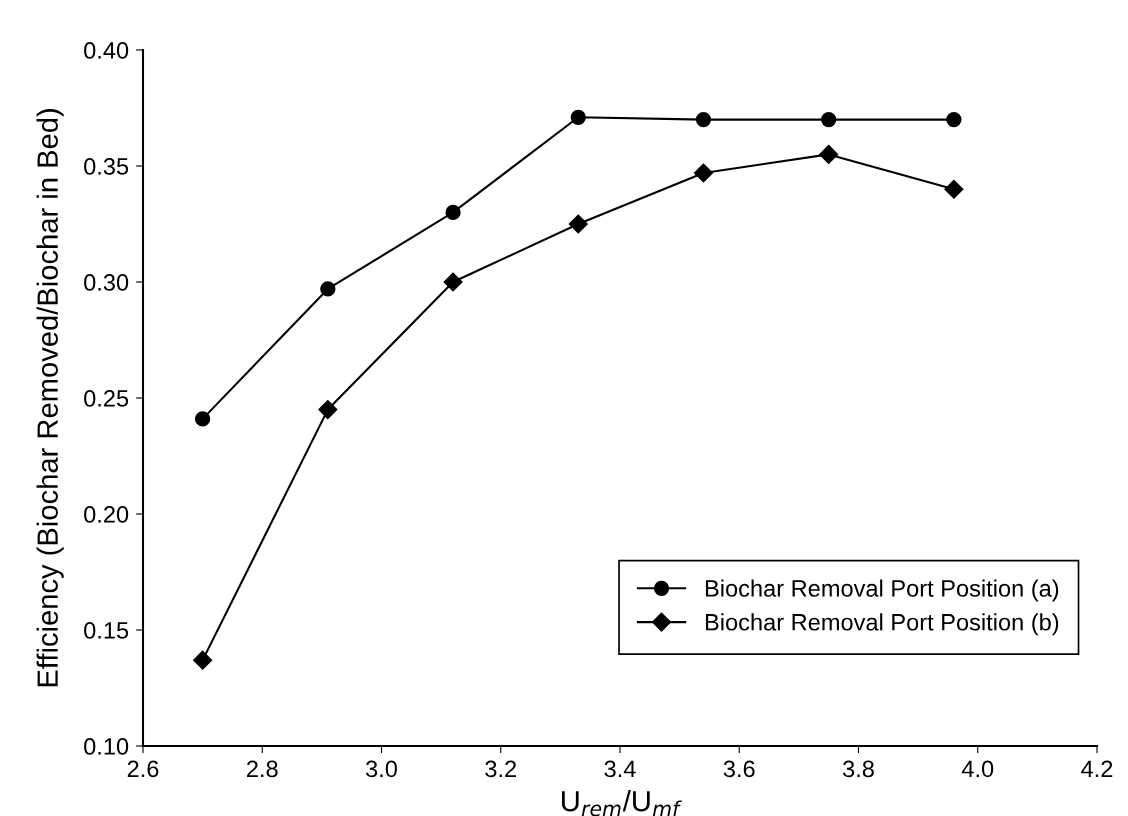 This screenshot has height=816, width=1128. What do you see at coordinates (739, 769) in the screenshot?
I see `x-tick-label: 3.6` at bounding box center [739, 769].